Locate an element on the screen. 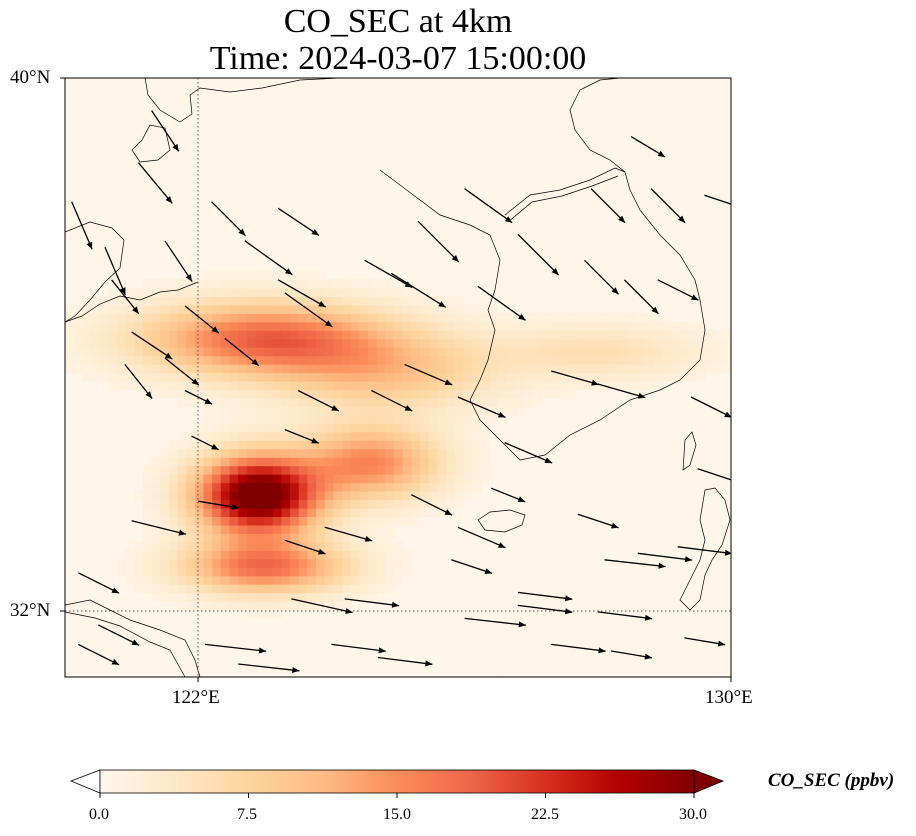 The height and width of the screenshot is (836, 916). wind-arrow is located at coordinates (302, 436).